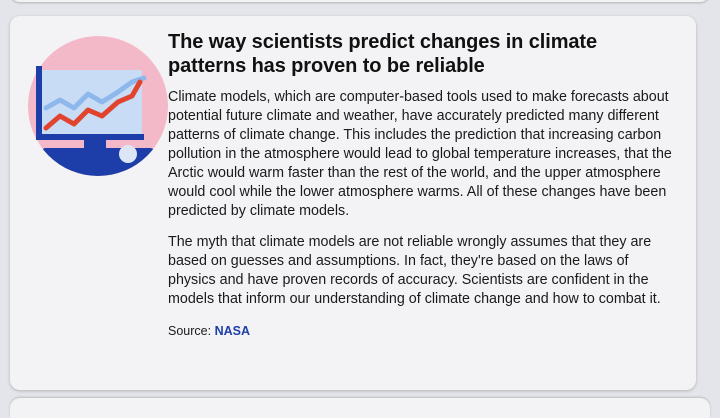  I want to click on source-link: NASA, so click(232, 331).